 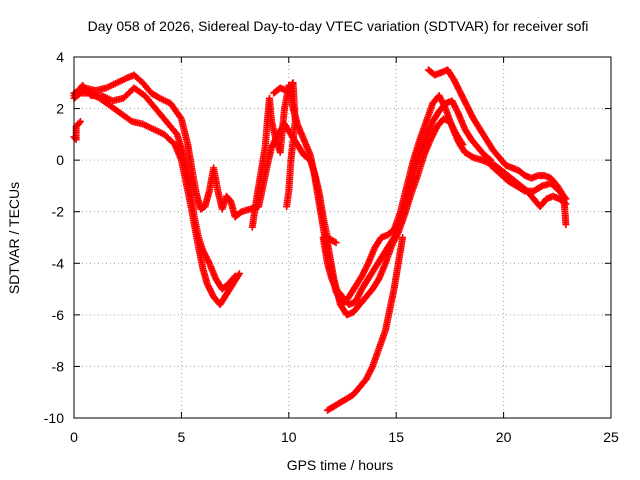 I want to click on y-tick-label: 2, so click(x=60, y=109).